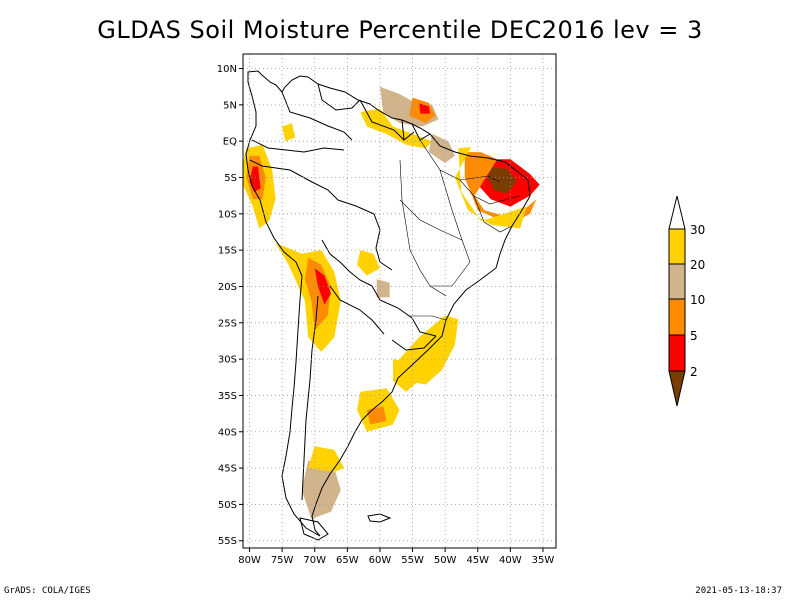 This screenshot has width=800, height=600. What do you see at coordinates (697, 300) in the screenshot?
I see `colorbar-label-10: 10` at bounding box center [697, 300].